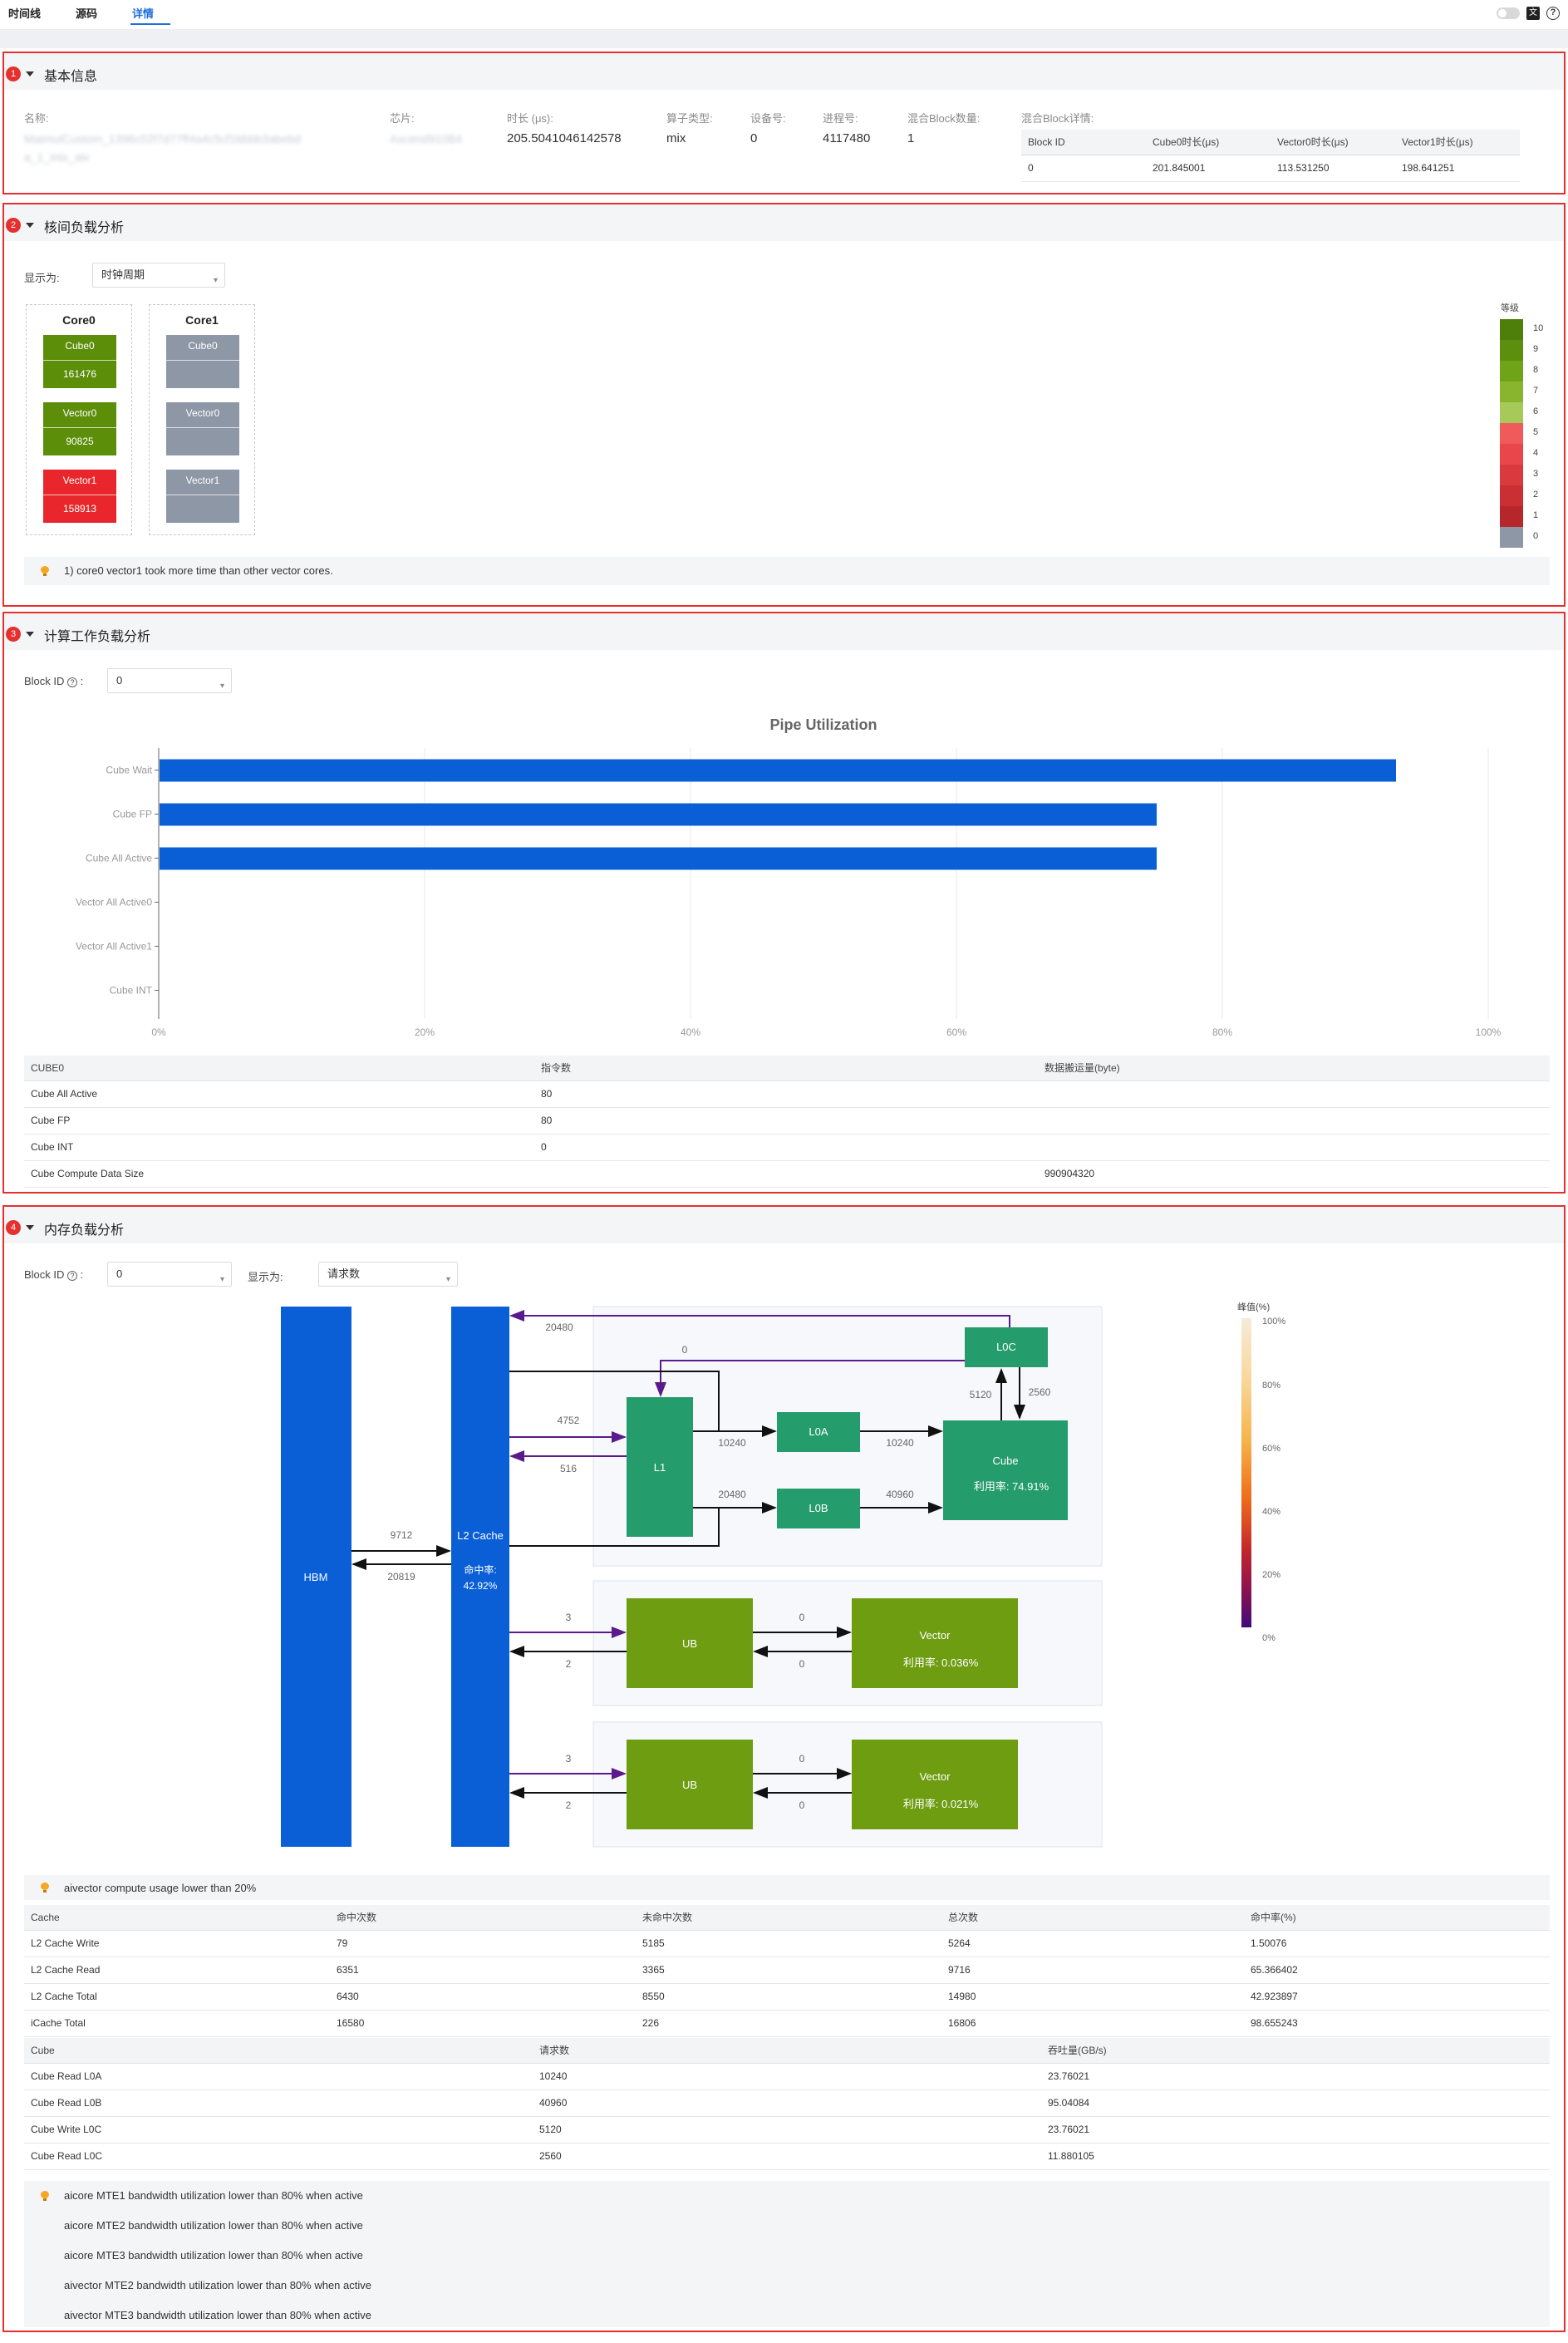 This screenshot has width=1568, height=2343. Describe the element at coordinates (71, 77) in the screenshot. I see `section-title: 基本信息` at that location.